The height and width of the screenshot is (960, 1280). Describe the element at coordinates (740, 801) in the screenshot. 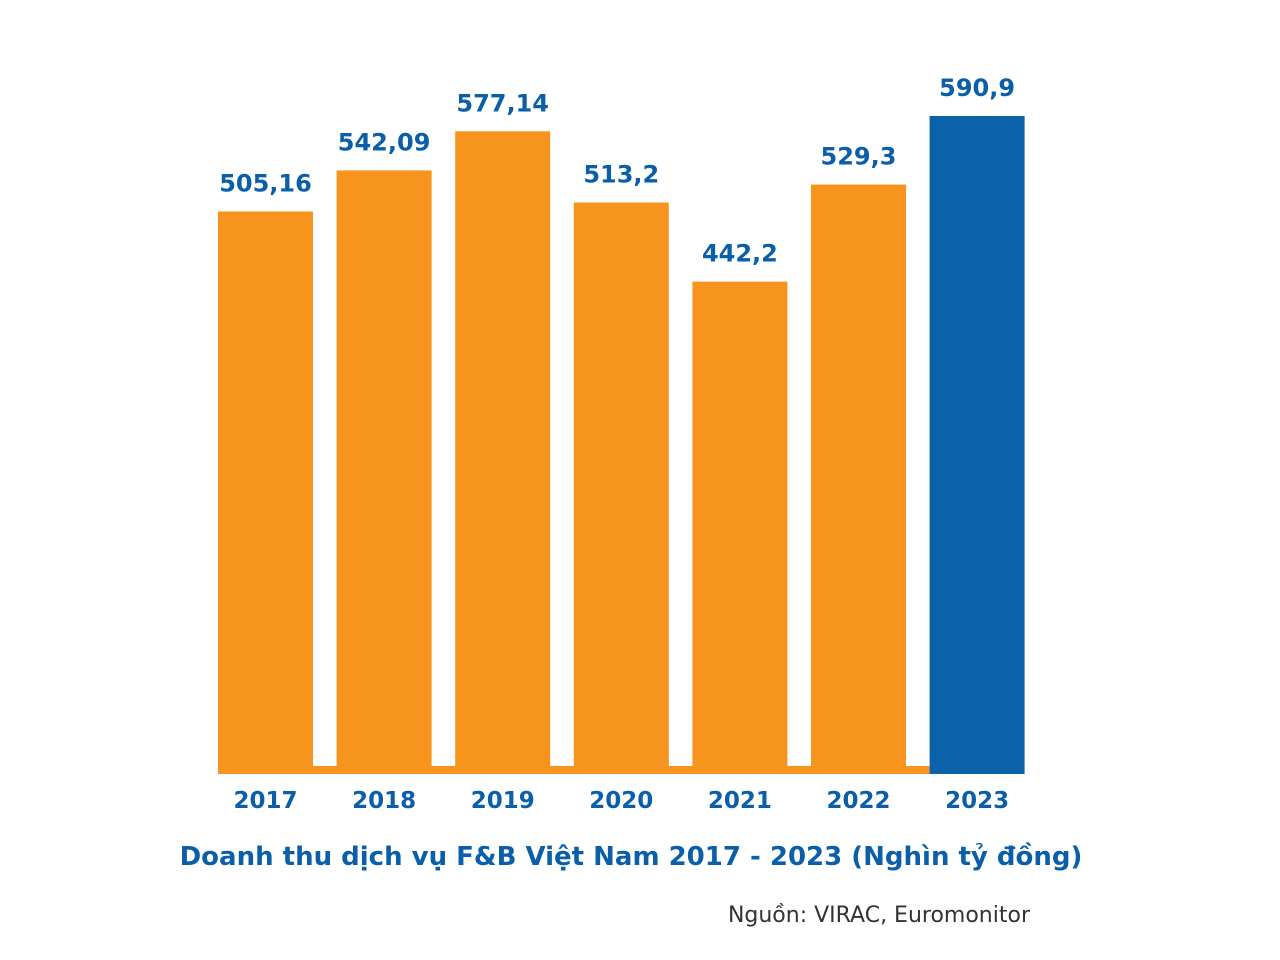

I see `x-tick-label-2021: 2021` at that location.